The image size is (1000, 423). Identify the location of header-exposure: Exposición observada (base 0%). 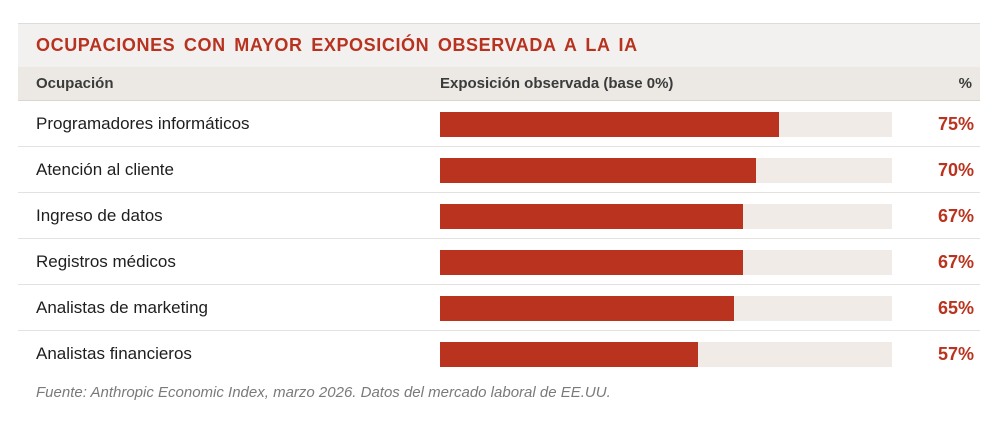
(557, 83).